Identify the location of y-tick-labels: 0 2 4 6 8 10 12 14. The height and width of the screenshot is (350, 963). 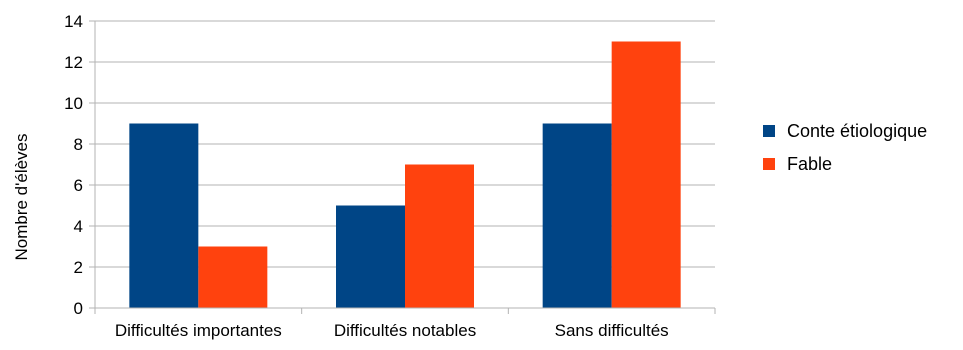
(73, 165).